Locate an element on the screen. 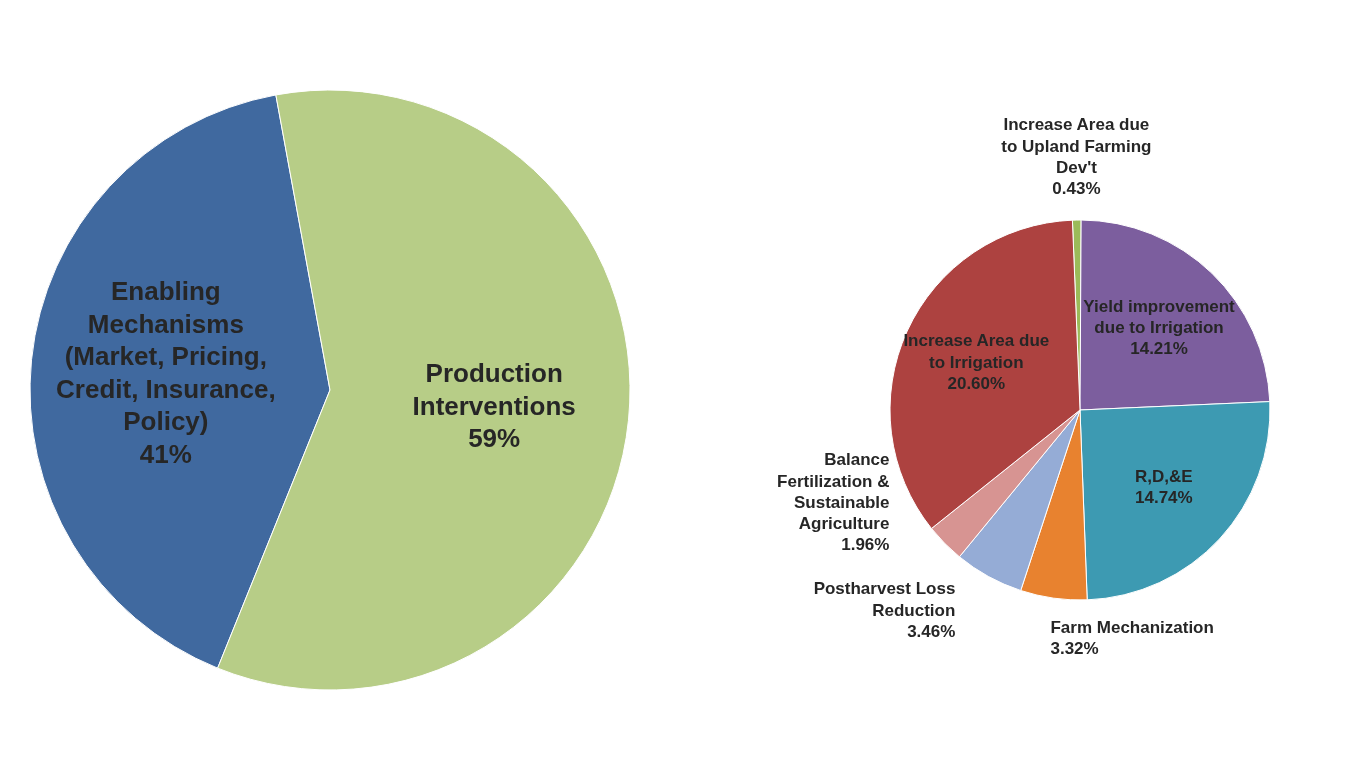 The image size is (1350, 781). slice-label: Farm Mechanization is located at coordinates (1132, 627).